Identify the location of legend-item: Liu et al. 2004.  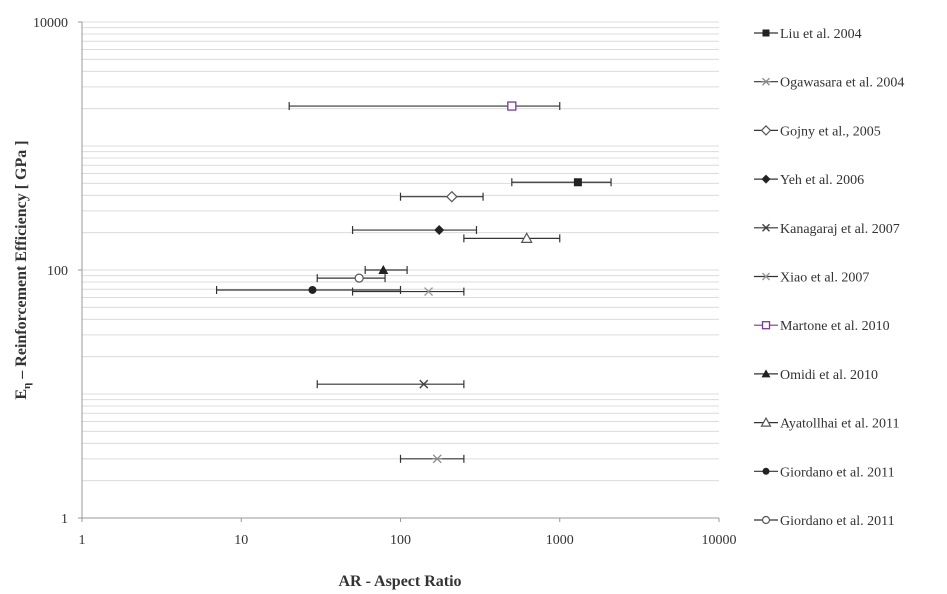
(808, 34).